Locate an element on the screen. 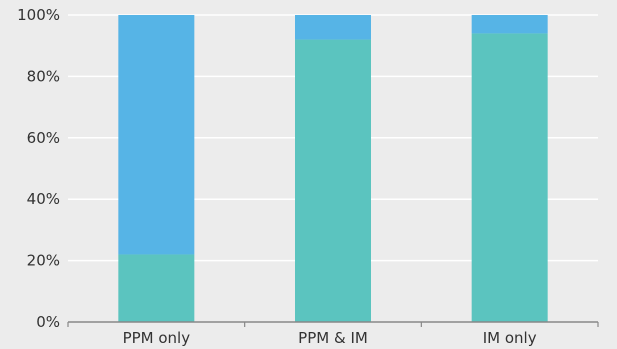 This screenshot has height=349, width=617. x-axis-category-labels: PPM only PPM & IM IM only is located at coordinates (330, 338).